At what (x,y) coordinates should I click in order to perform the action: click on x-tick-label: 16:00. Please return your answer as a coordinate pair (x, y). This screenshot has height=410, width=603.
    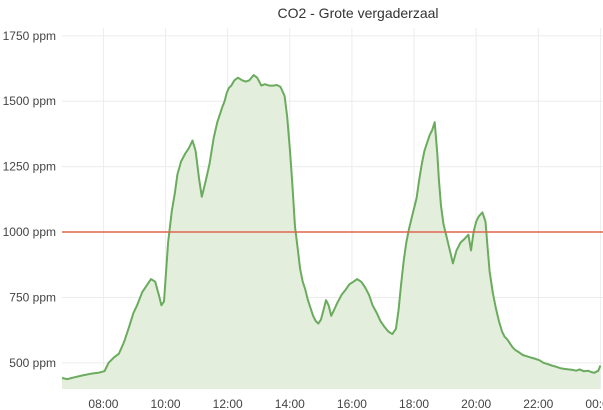
    Looking at the image, I should click on (352, 403).